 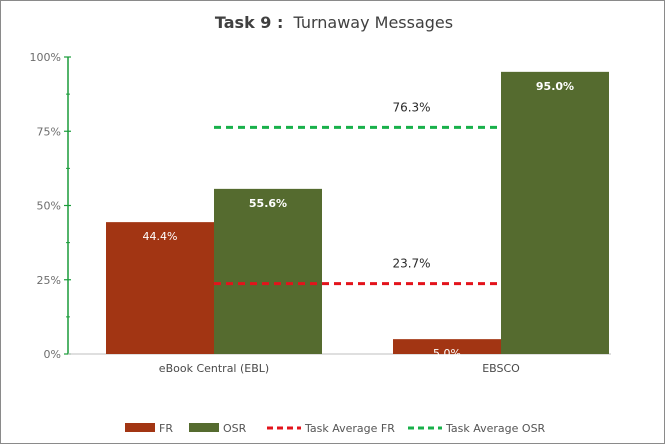 I want to click on x-category-label: eBook Central (EBL), so click(x=214, y=368).